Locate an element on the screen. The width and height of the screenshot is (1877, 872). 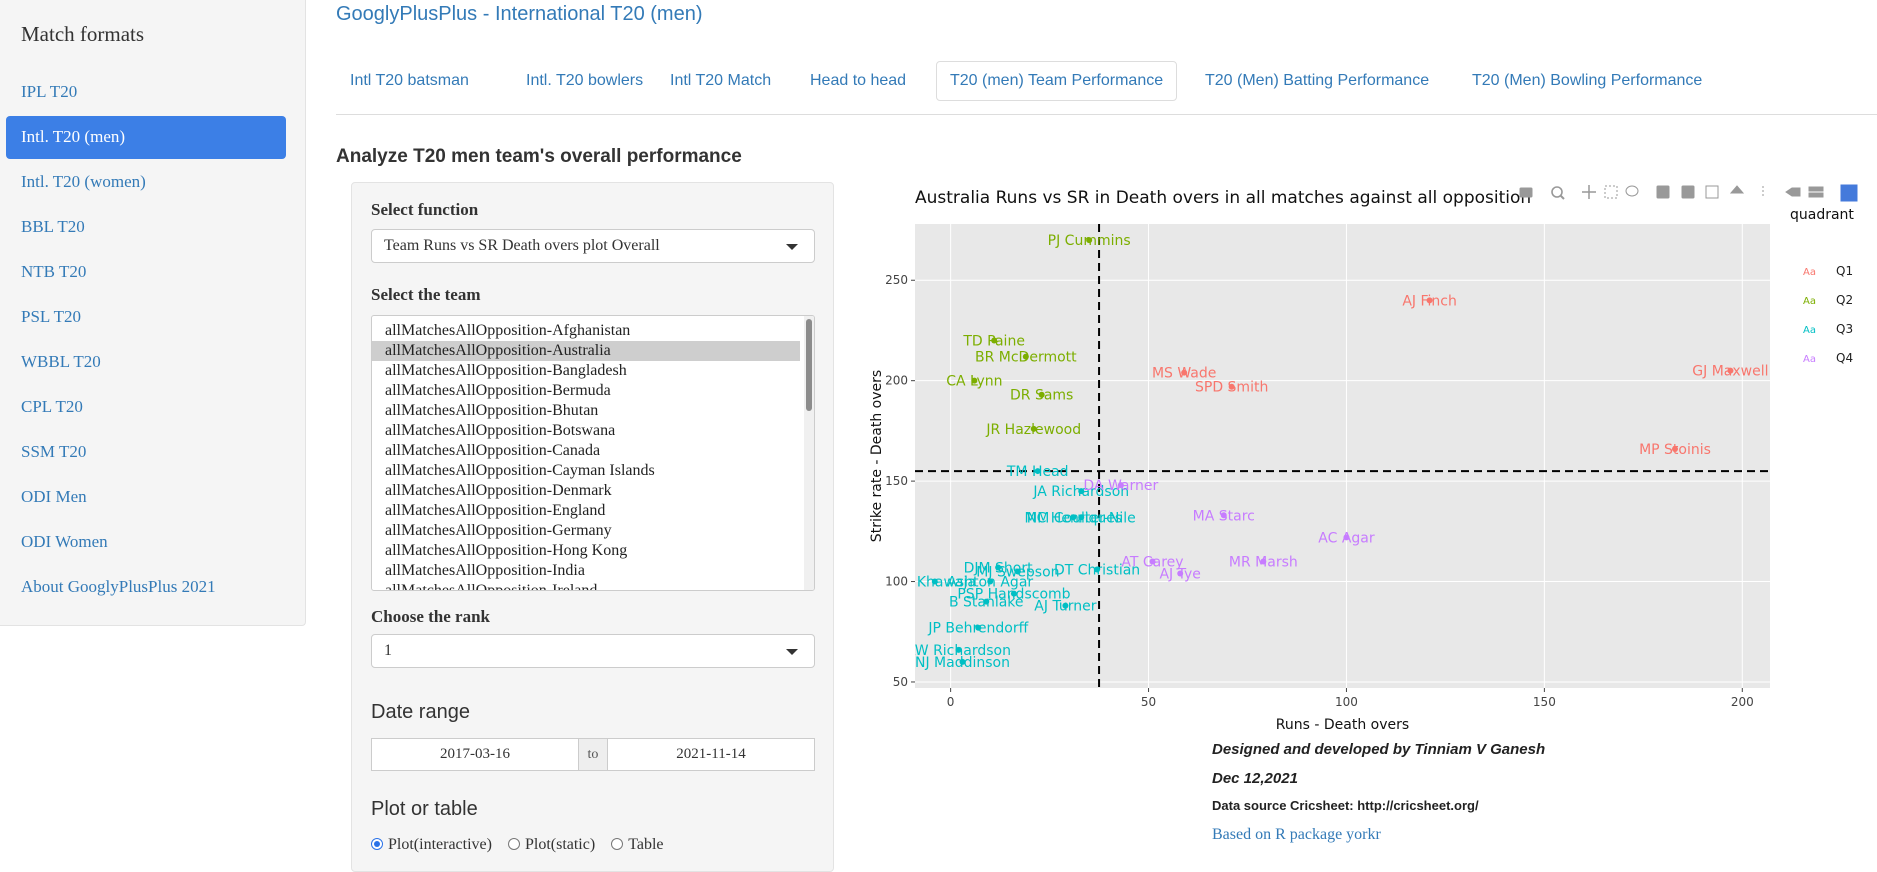
legend-item-q1: Q1 is located at coordinates (1844, 271).